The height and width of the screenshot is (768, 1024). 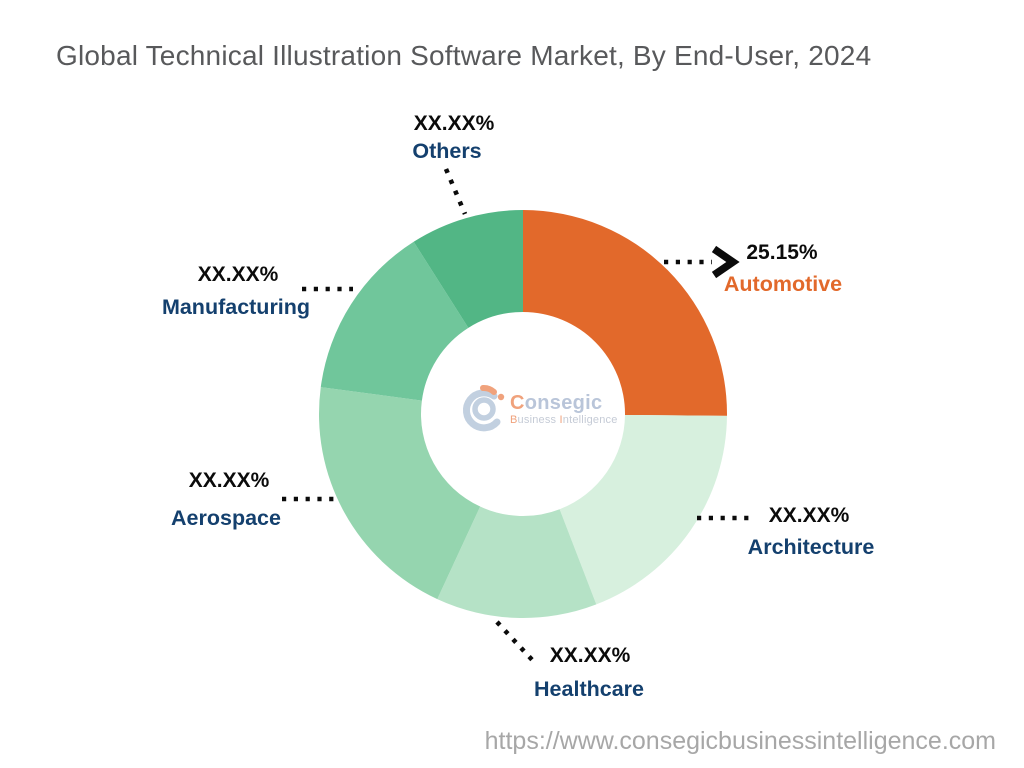 I want to click on consegic-logo-text: Consegic Business Intelligence, so click(x=564, y=409).